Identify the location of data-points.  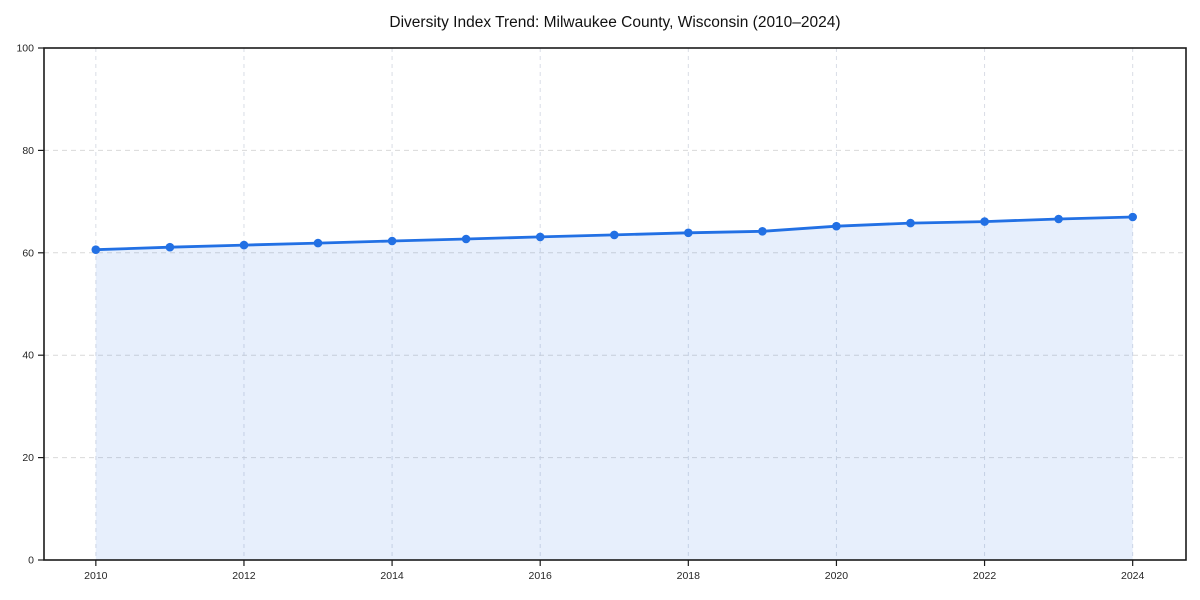
(614, 233).